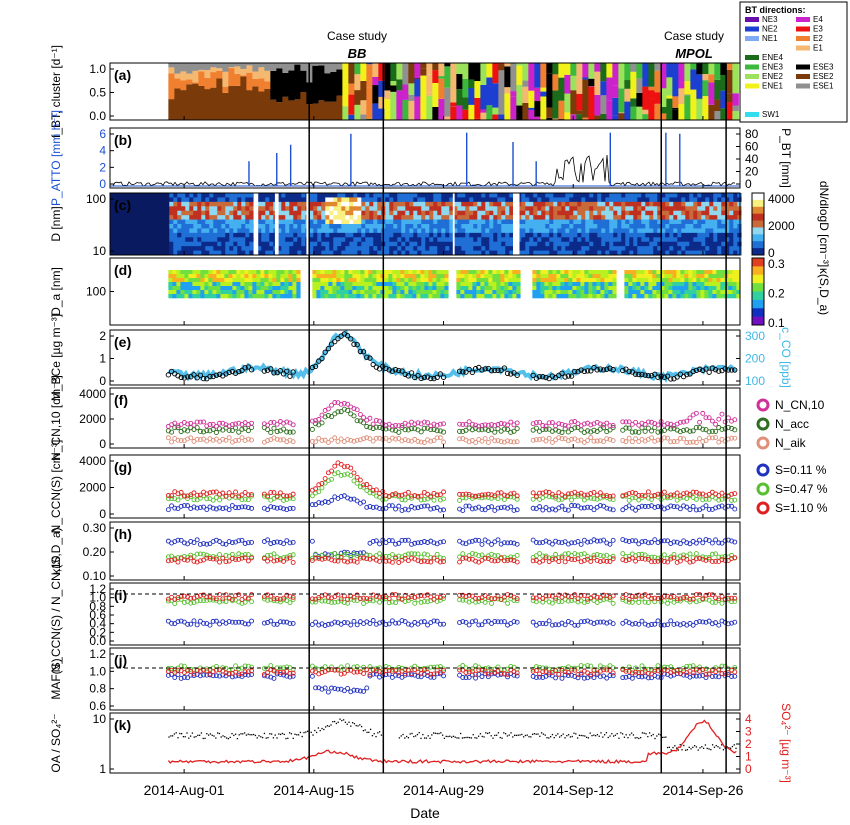 Image resolution: width=850 pixels, height=825 pixels. Describe the element at coordinates (307, 224) in the screenshot. I see `data-gap` at that location.